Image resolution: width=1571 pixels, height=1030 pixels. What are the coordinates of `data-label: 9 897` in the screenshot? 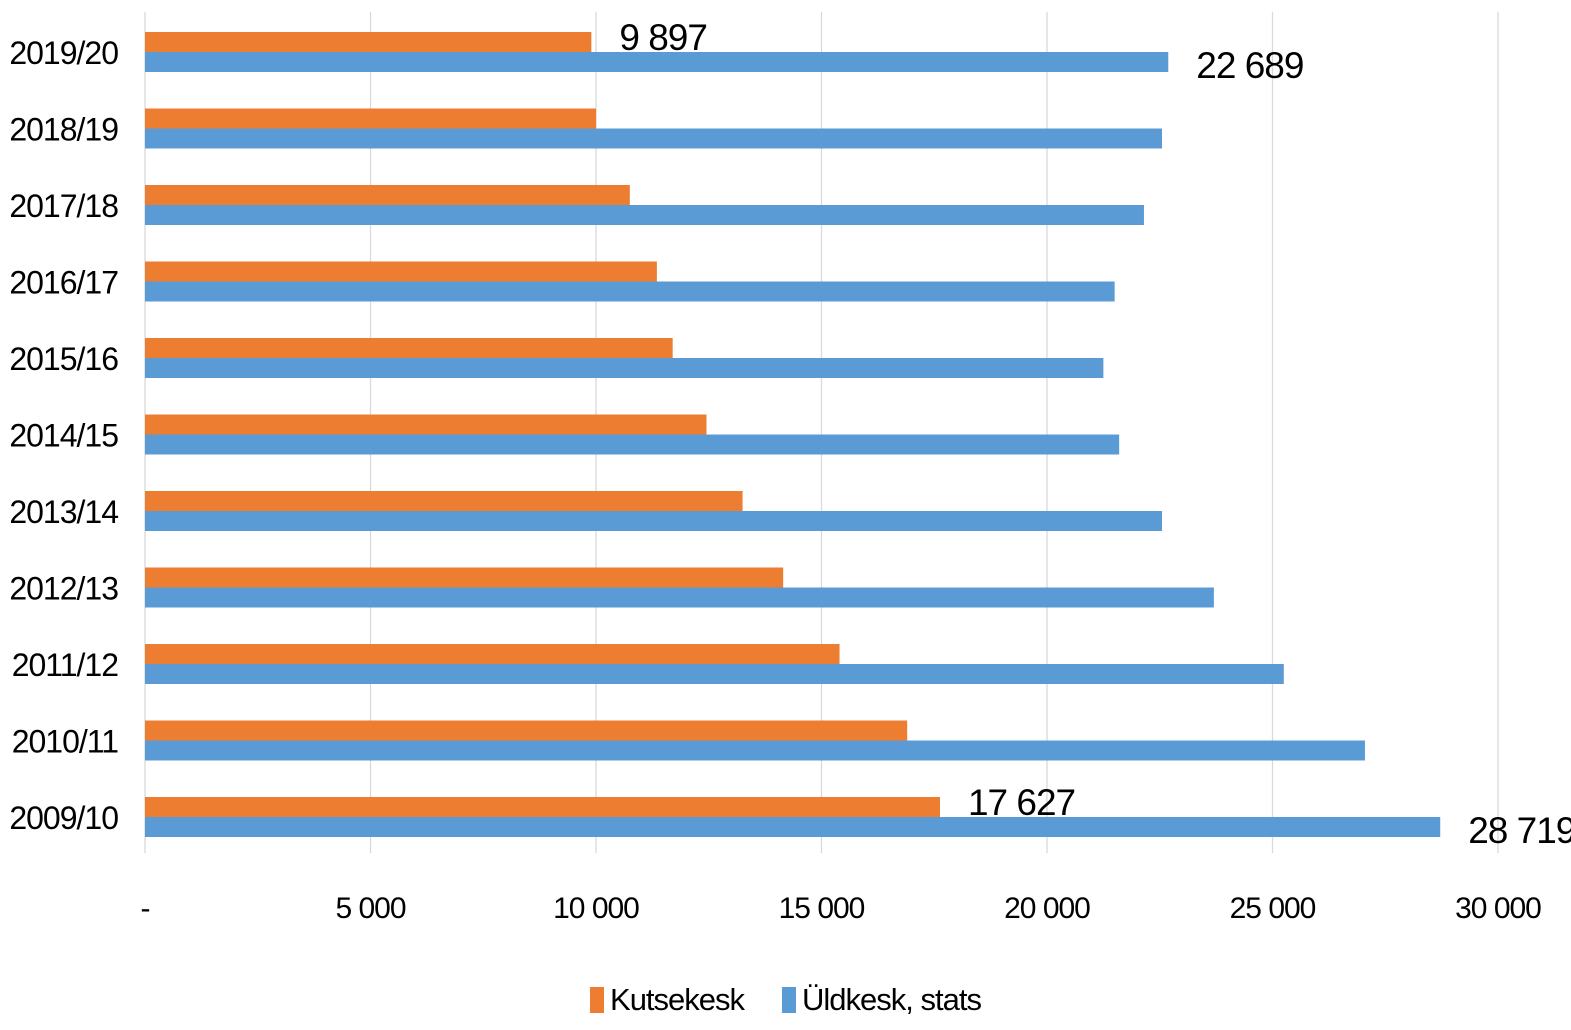 It's located at (663, 37).